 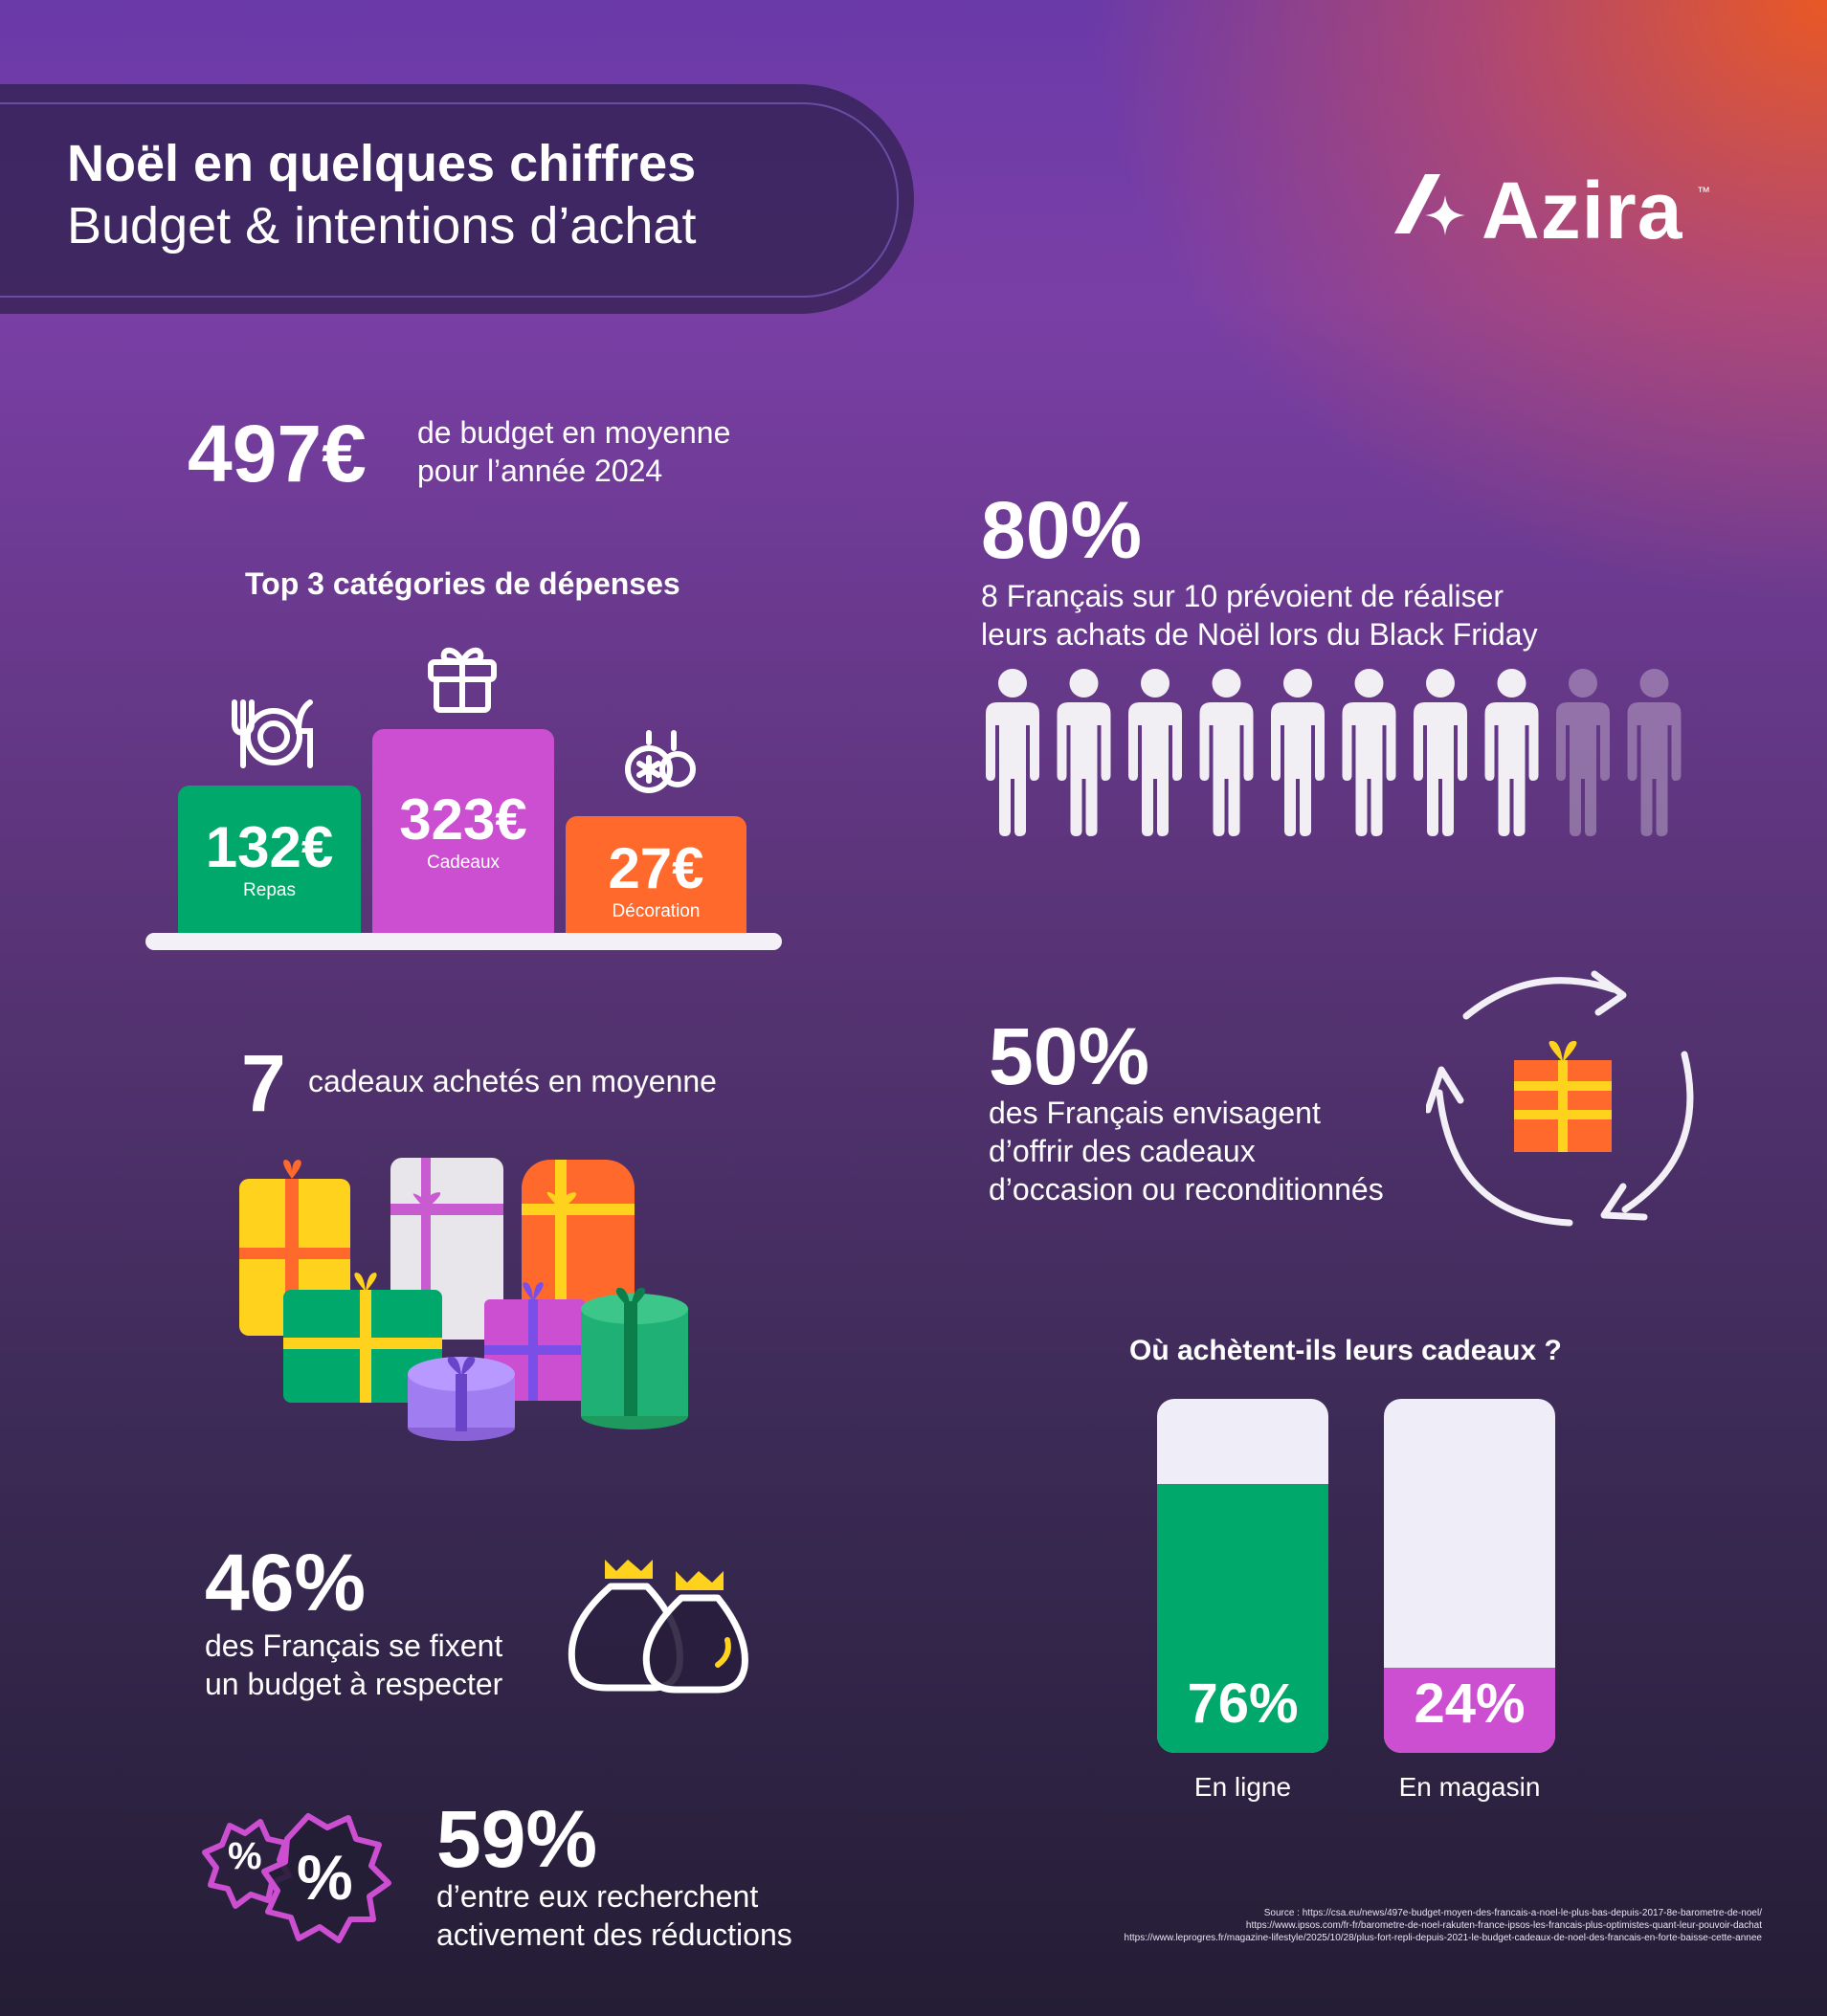 I want to click on money-bags-icon, so click(x=658, y=1627).